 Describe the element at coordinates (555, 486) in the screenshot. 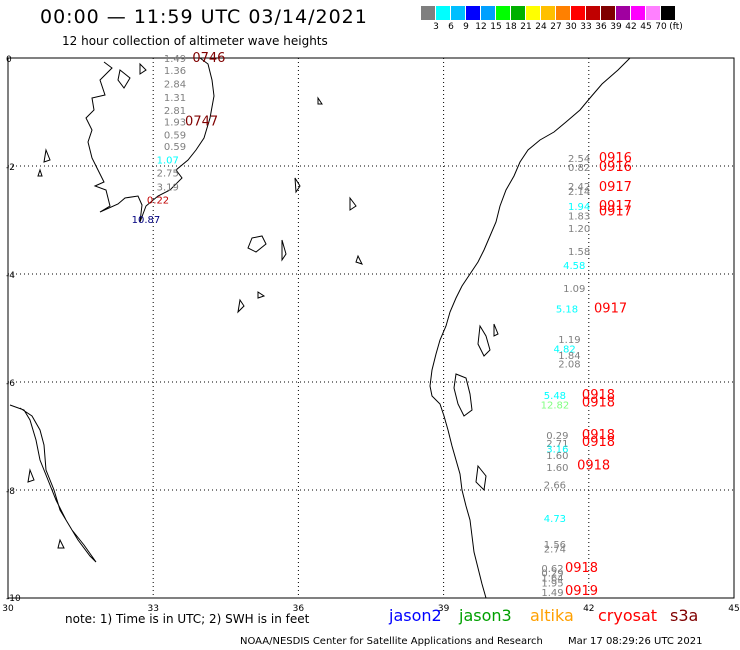

I see `wave-height-label: 2.66` at that location.